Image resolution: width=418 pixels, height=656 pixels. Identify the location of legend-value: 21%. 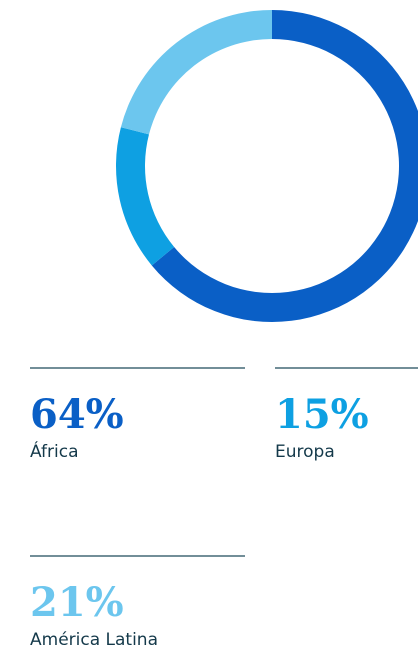
(77, 602).